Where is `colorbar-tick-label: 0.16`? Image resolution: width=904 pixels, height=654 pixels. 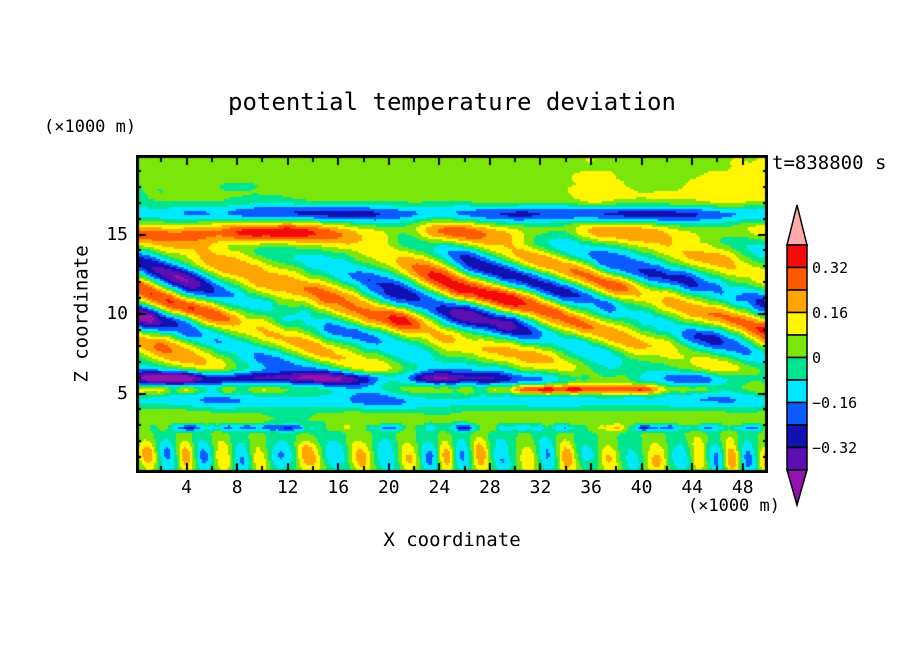 colorbar-tick-label: 0.16 is located at coordinates (830, 312).